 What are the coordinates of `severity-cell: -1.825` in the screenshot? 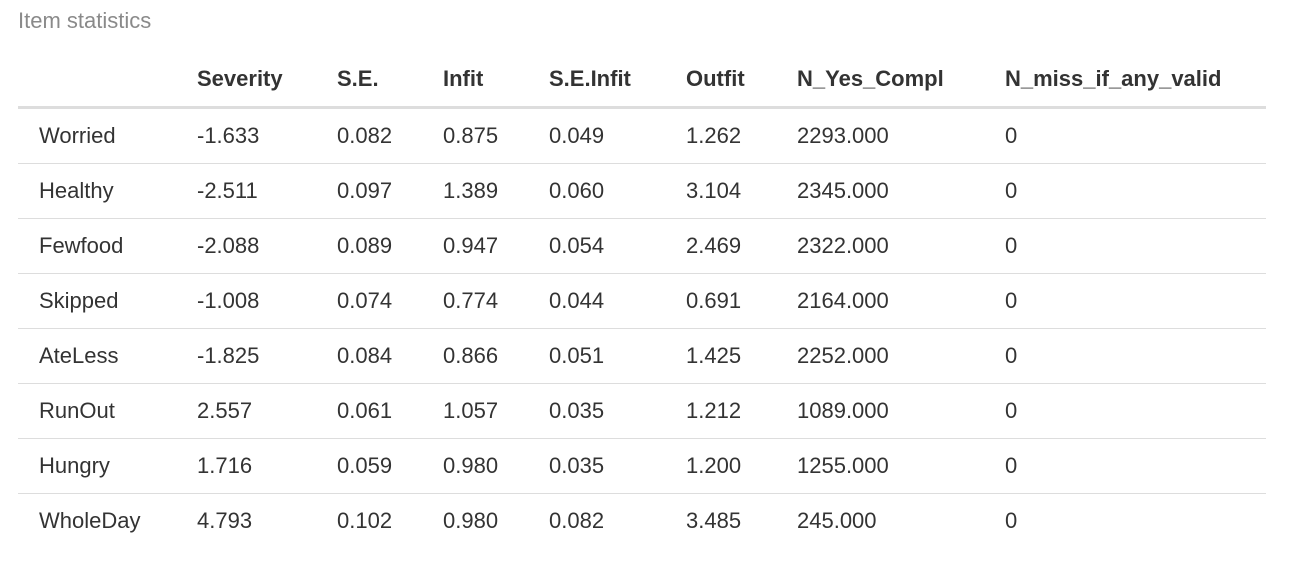 It's located at (246, 356).